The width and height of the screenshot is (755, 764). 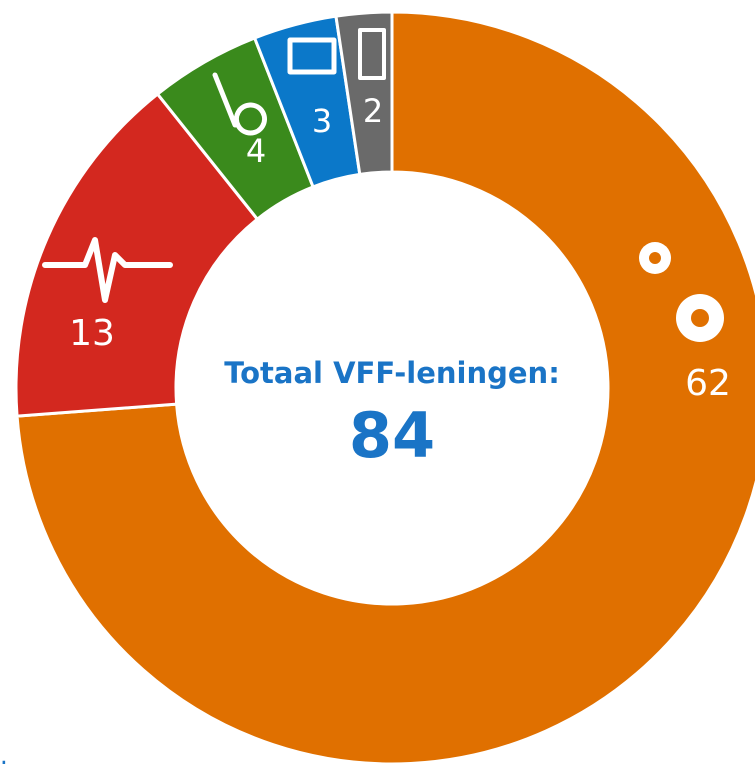 What do you see at coordinates (372, 54) in the screenshot?
I see `battery-icon` at bounding box center [372, 54].